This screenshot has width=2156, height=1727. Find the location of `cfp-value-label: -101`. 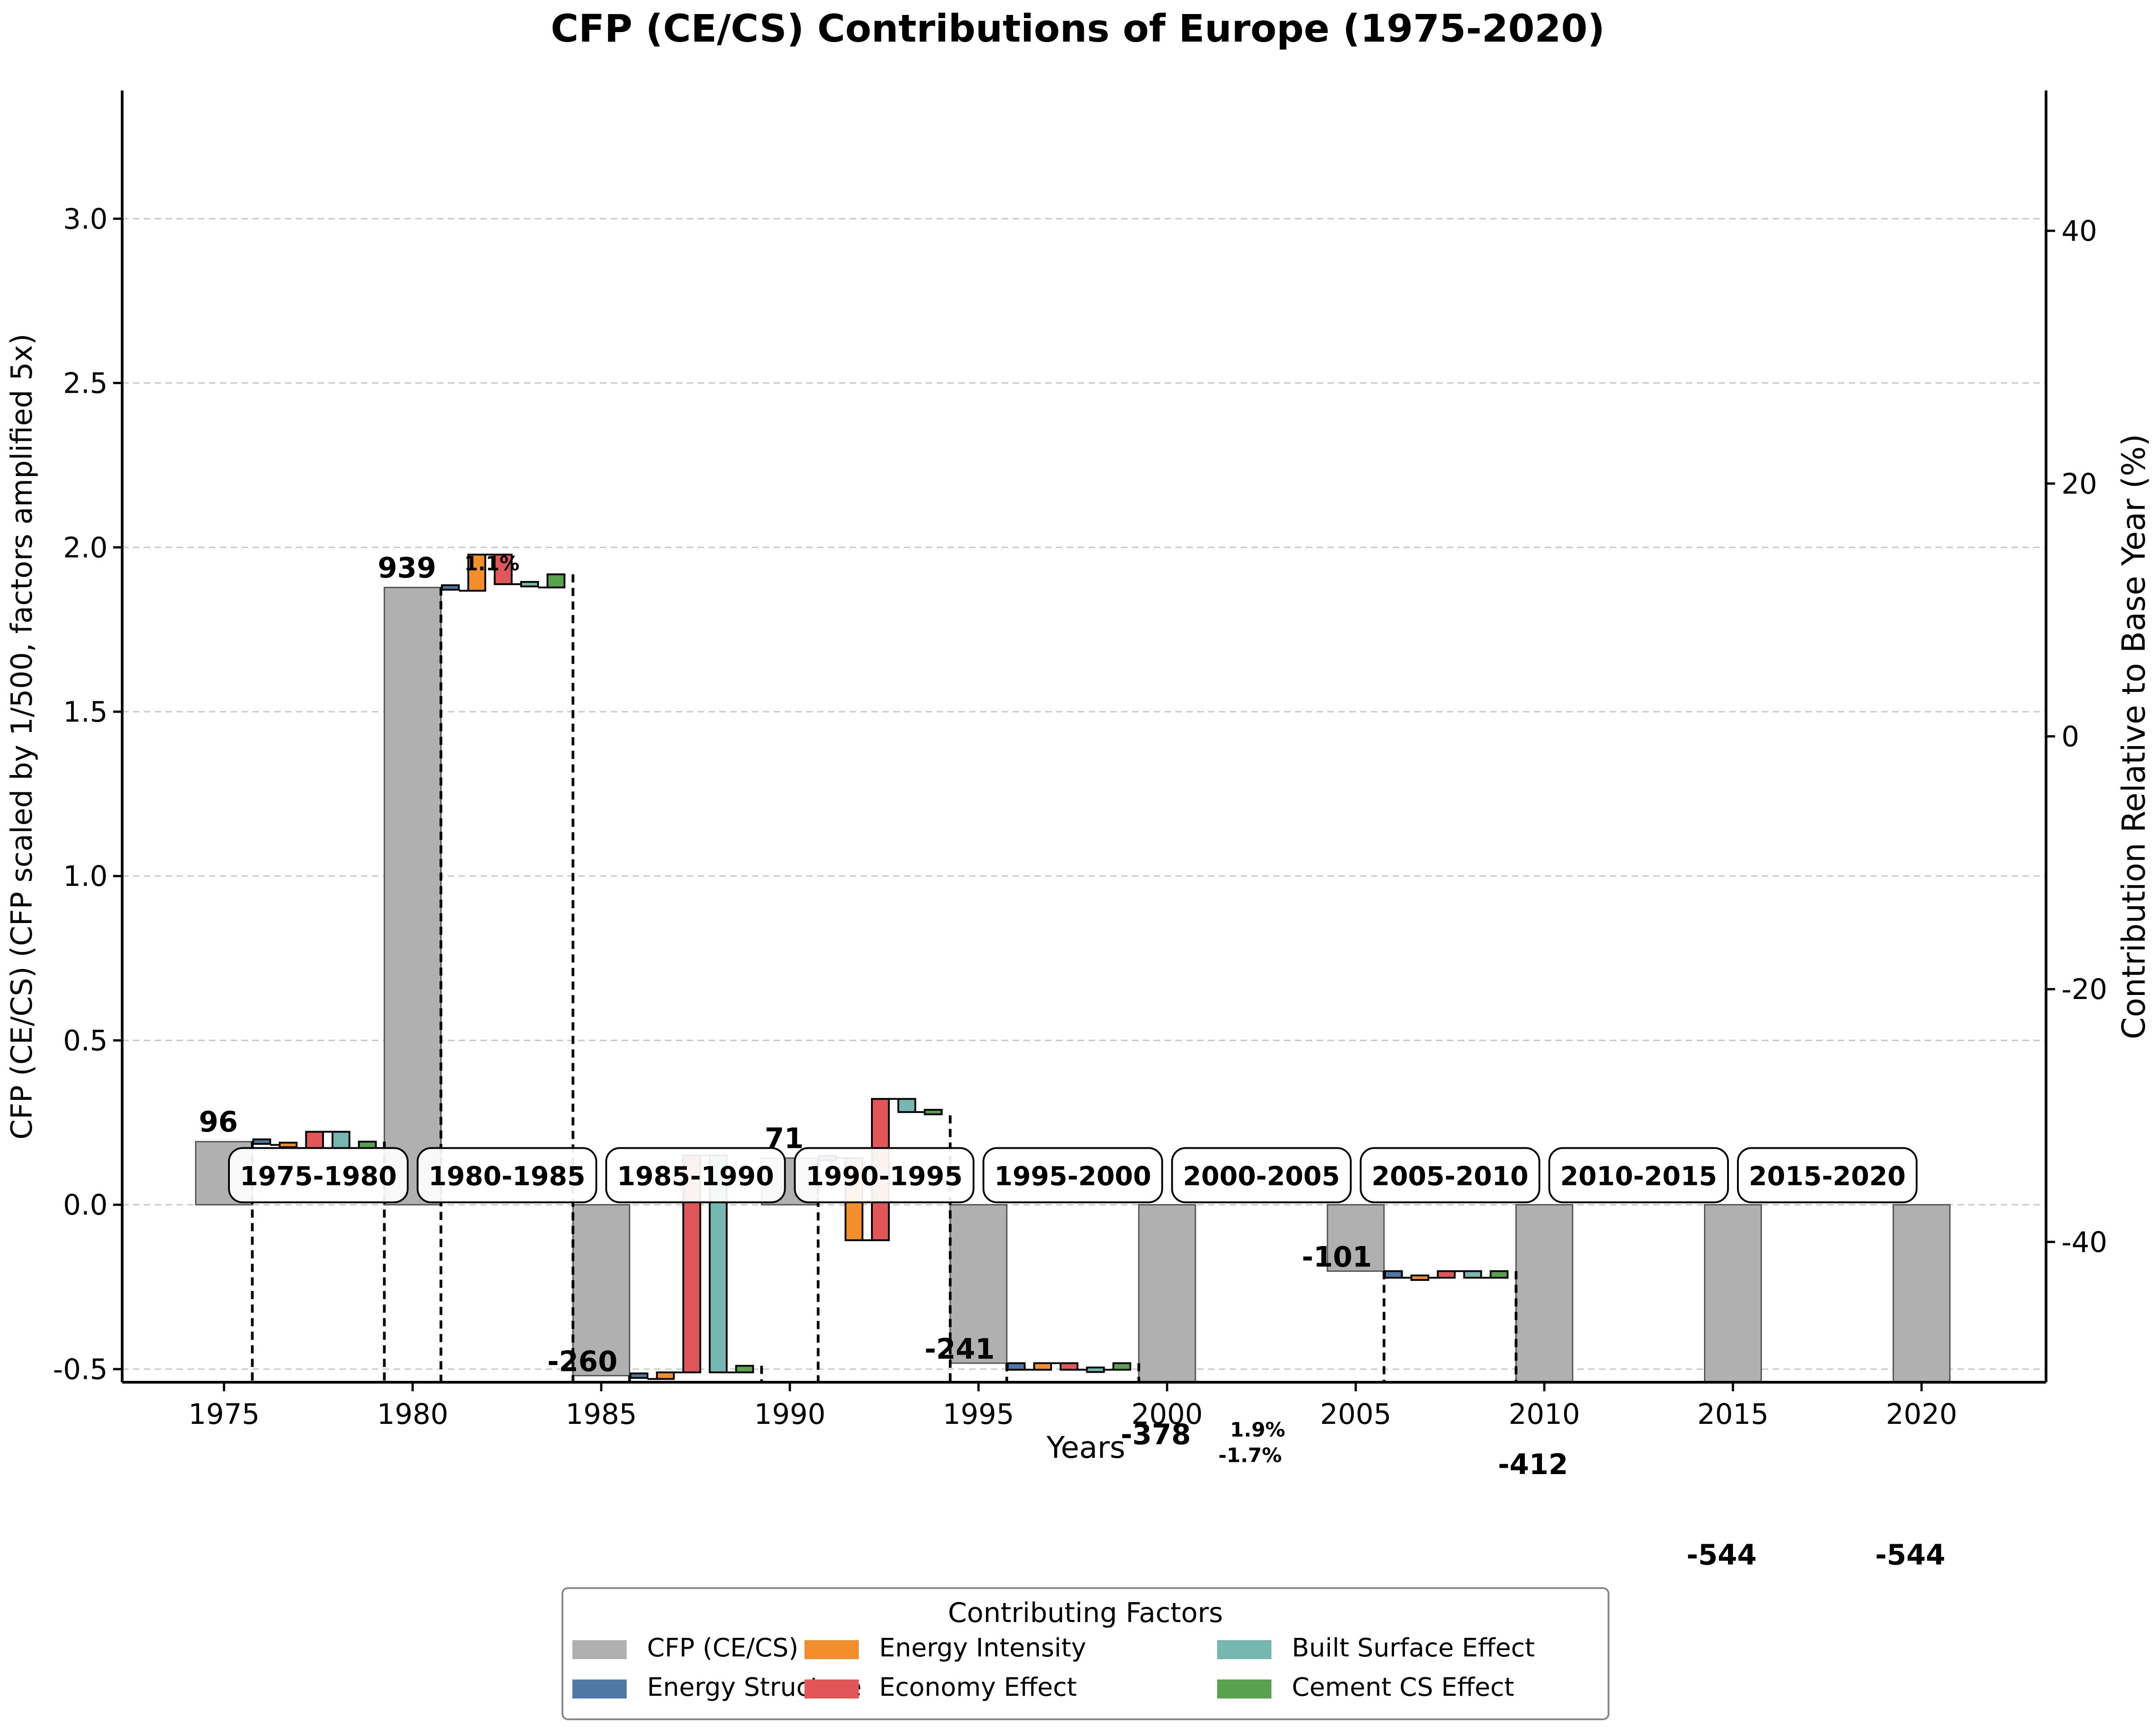

cfp-value-label: -101 is located at coordinates (1337, 1257).